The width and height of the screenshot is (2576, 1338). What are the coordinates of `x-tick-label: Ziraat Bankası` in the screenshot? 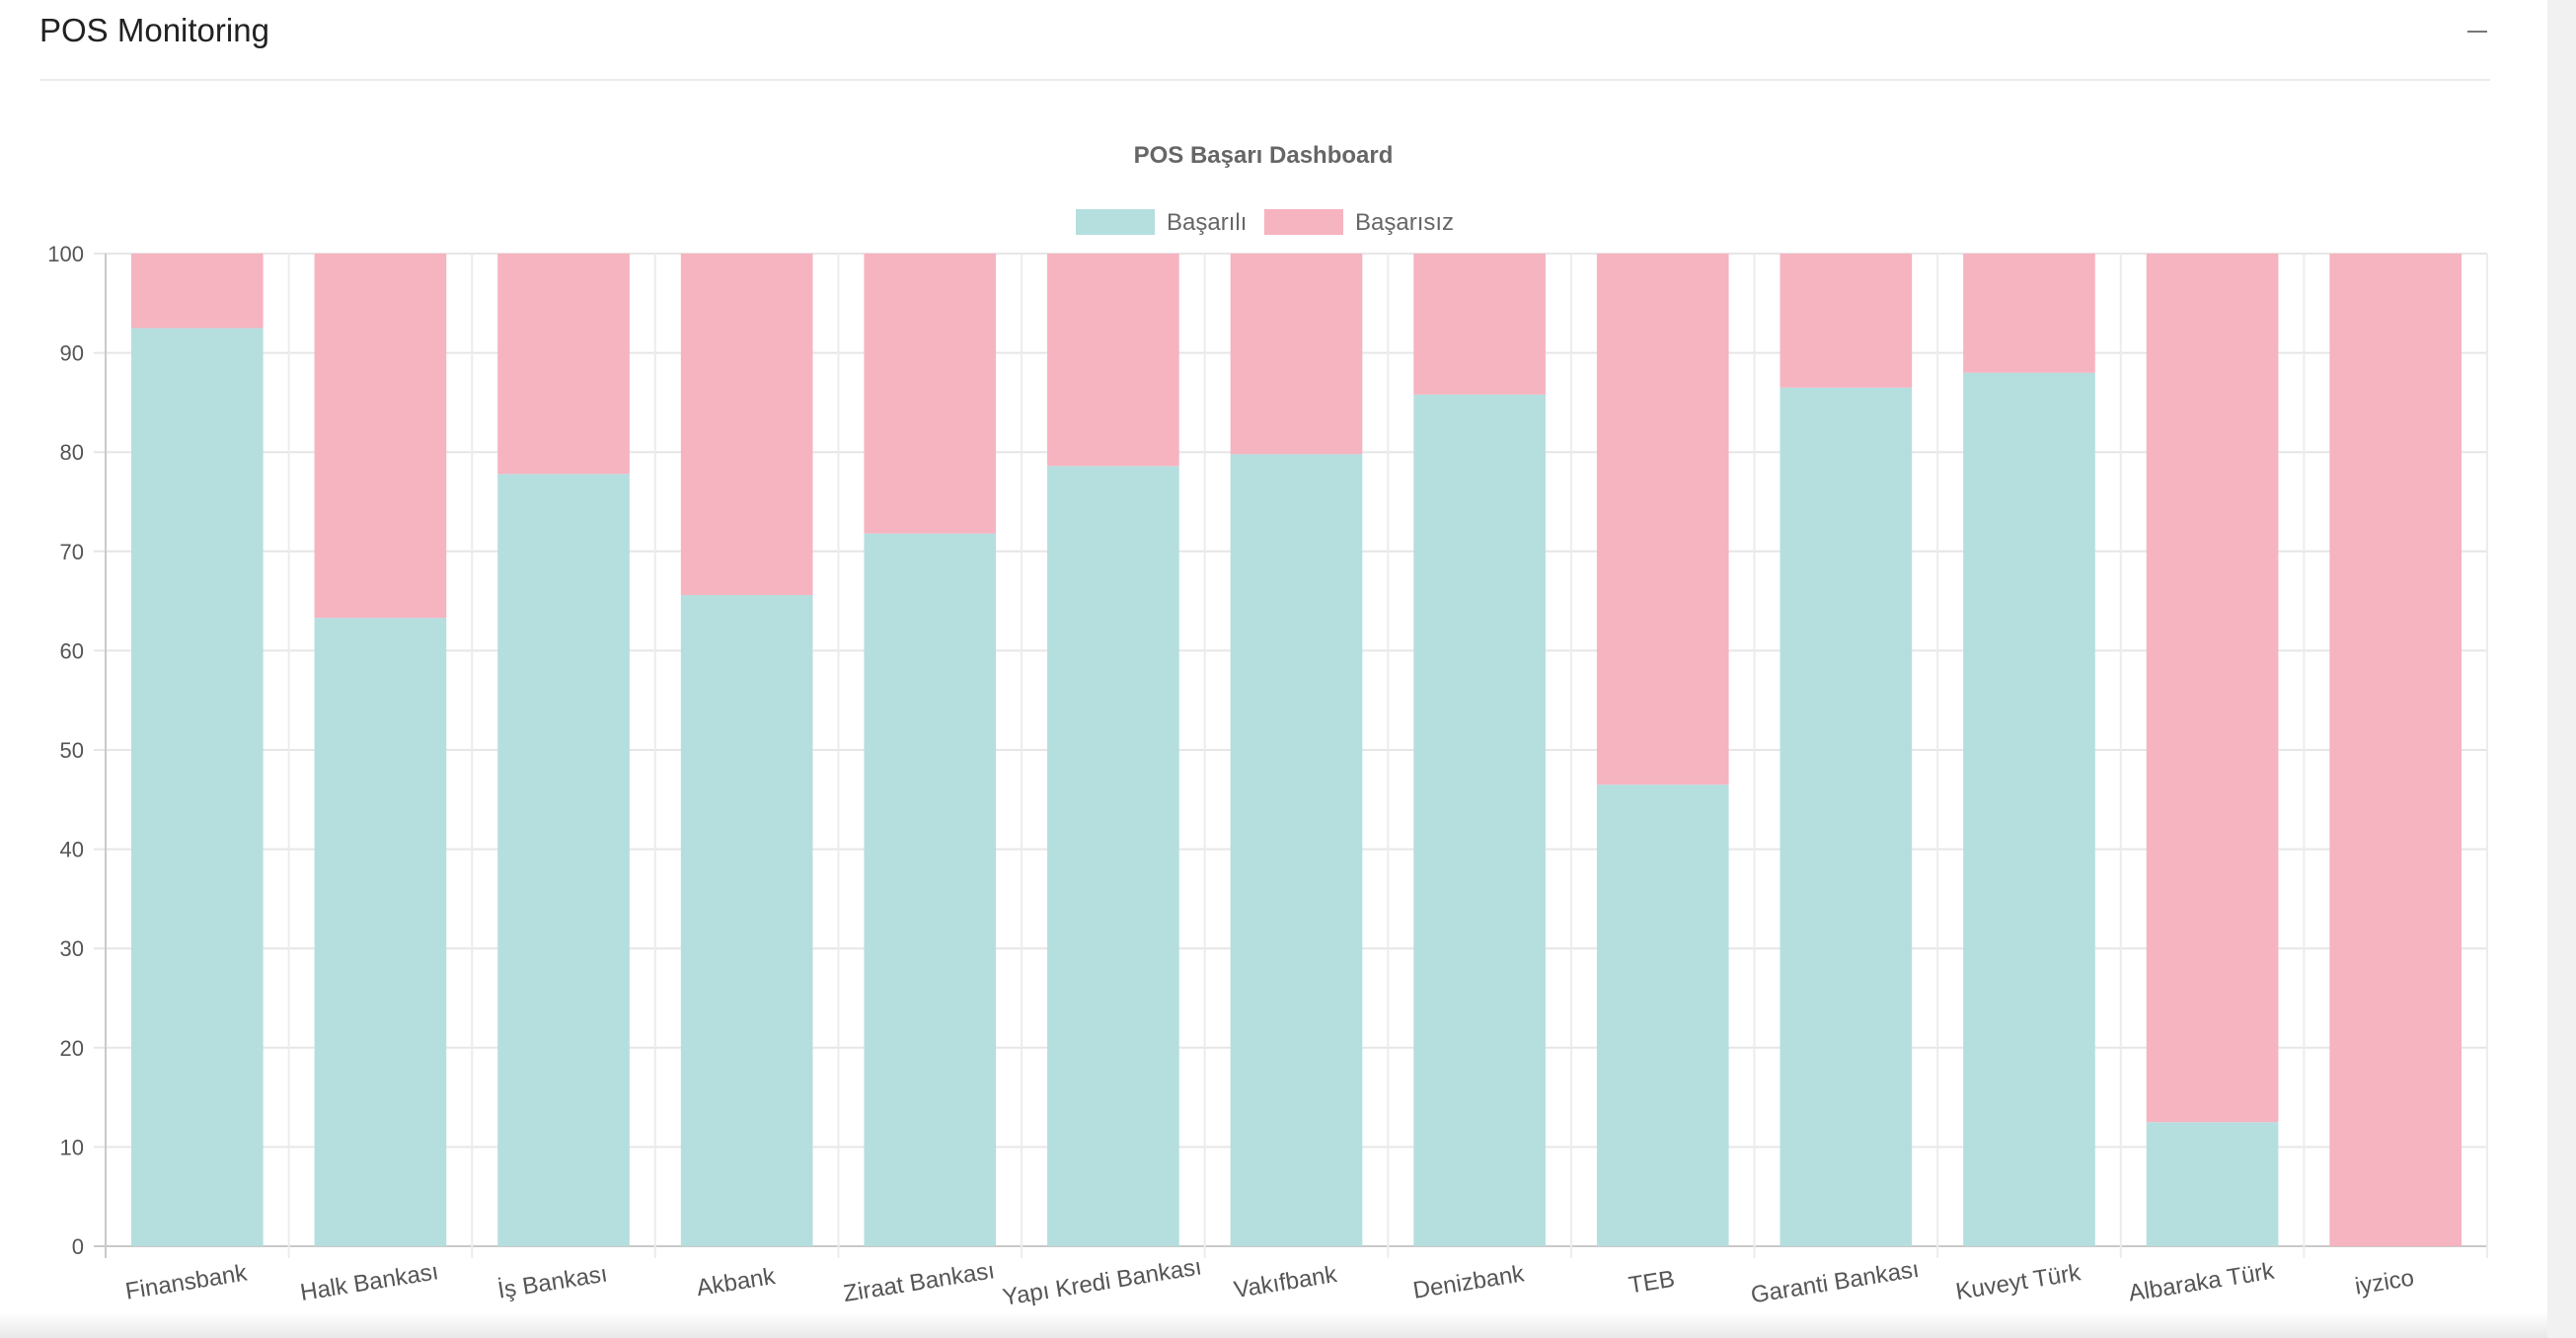 It's located at (920, 1282).